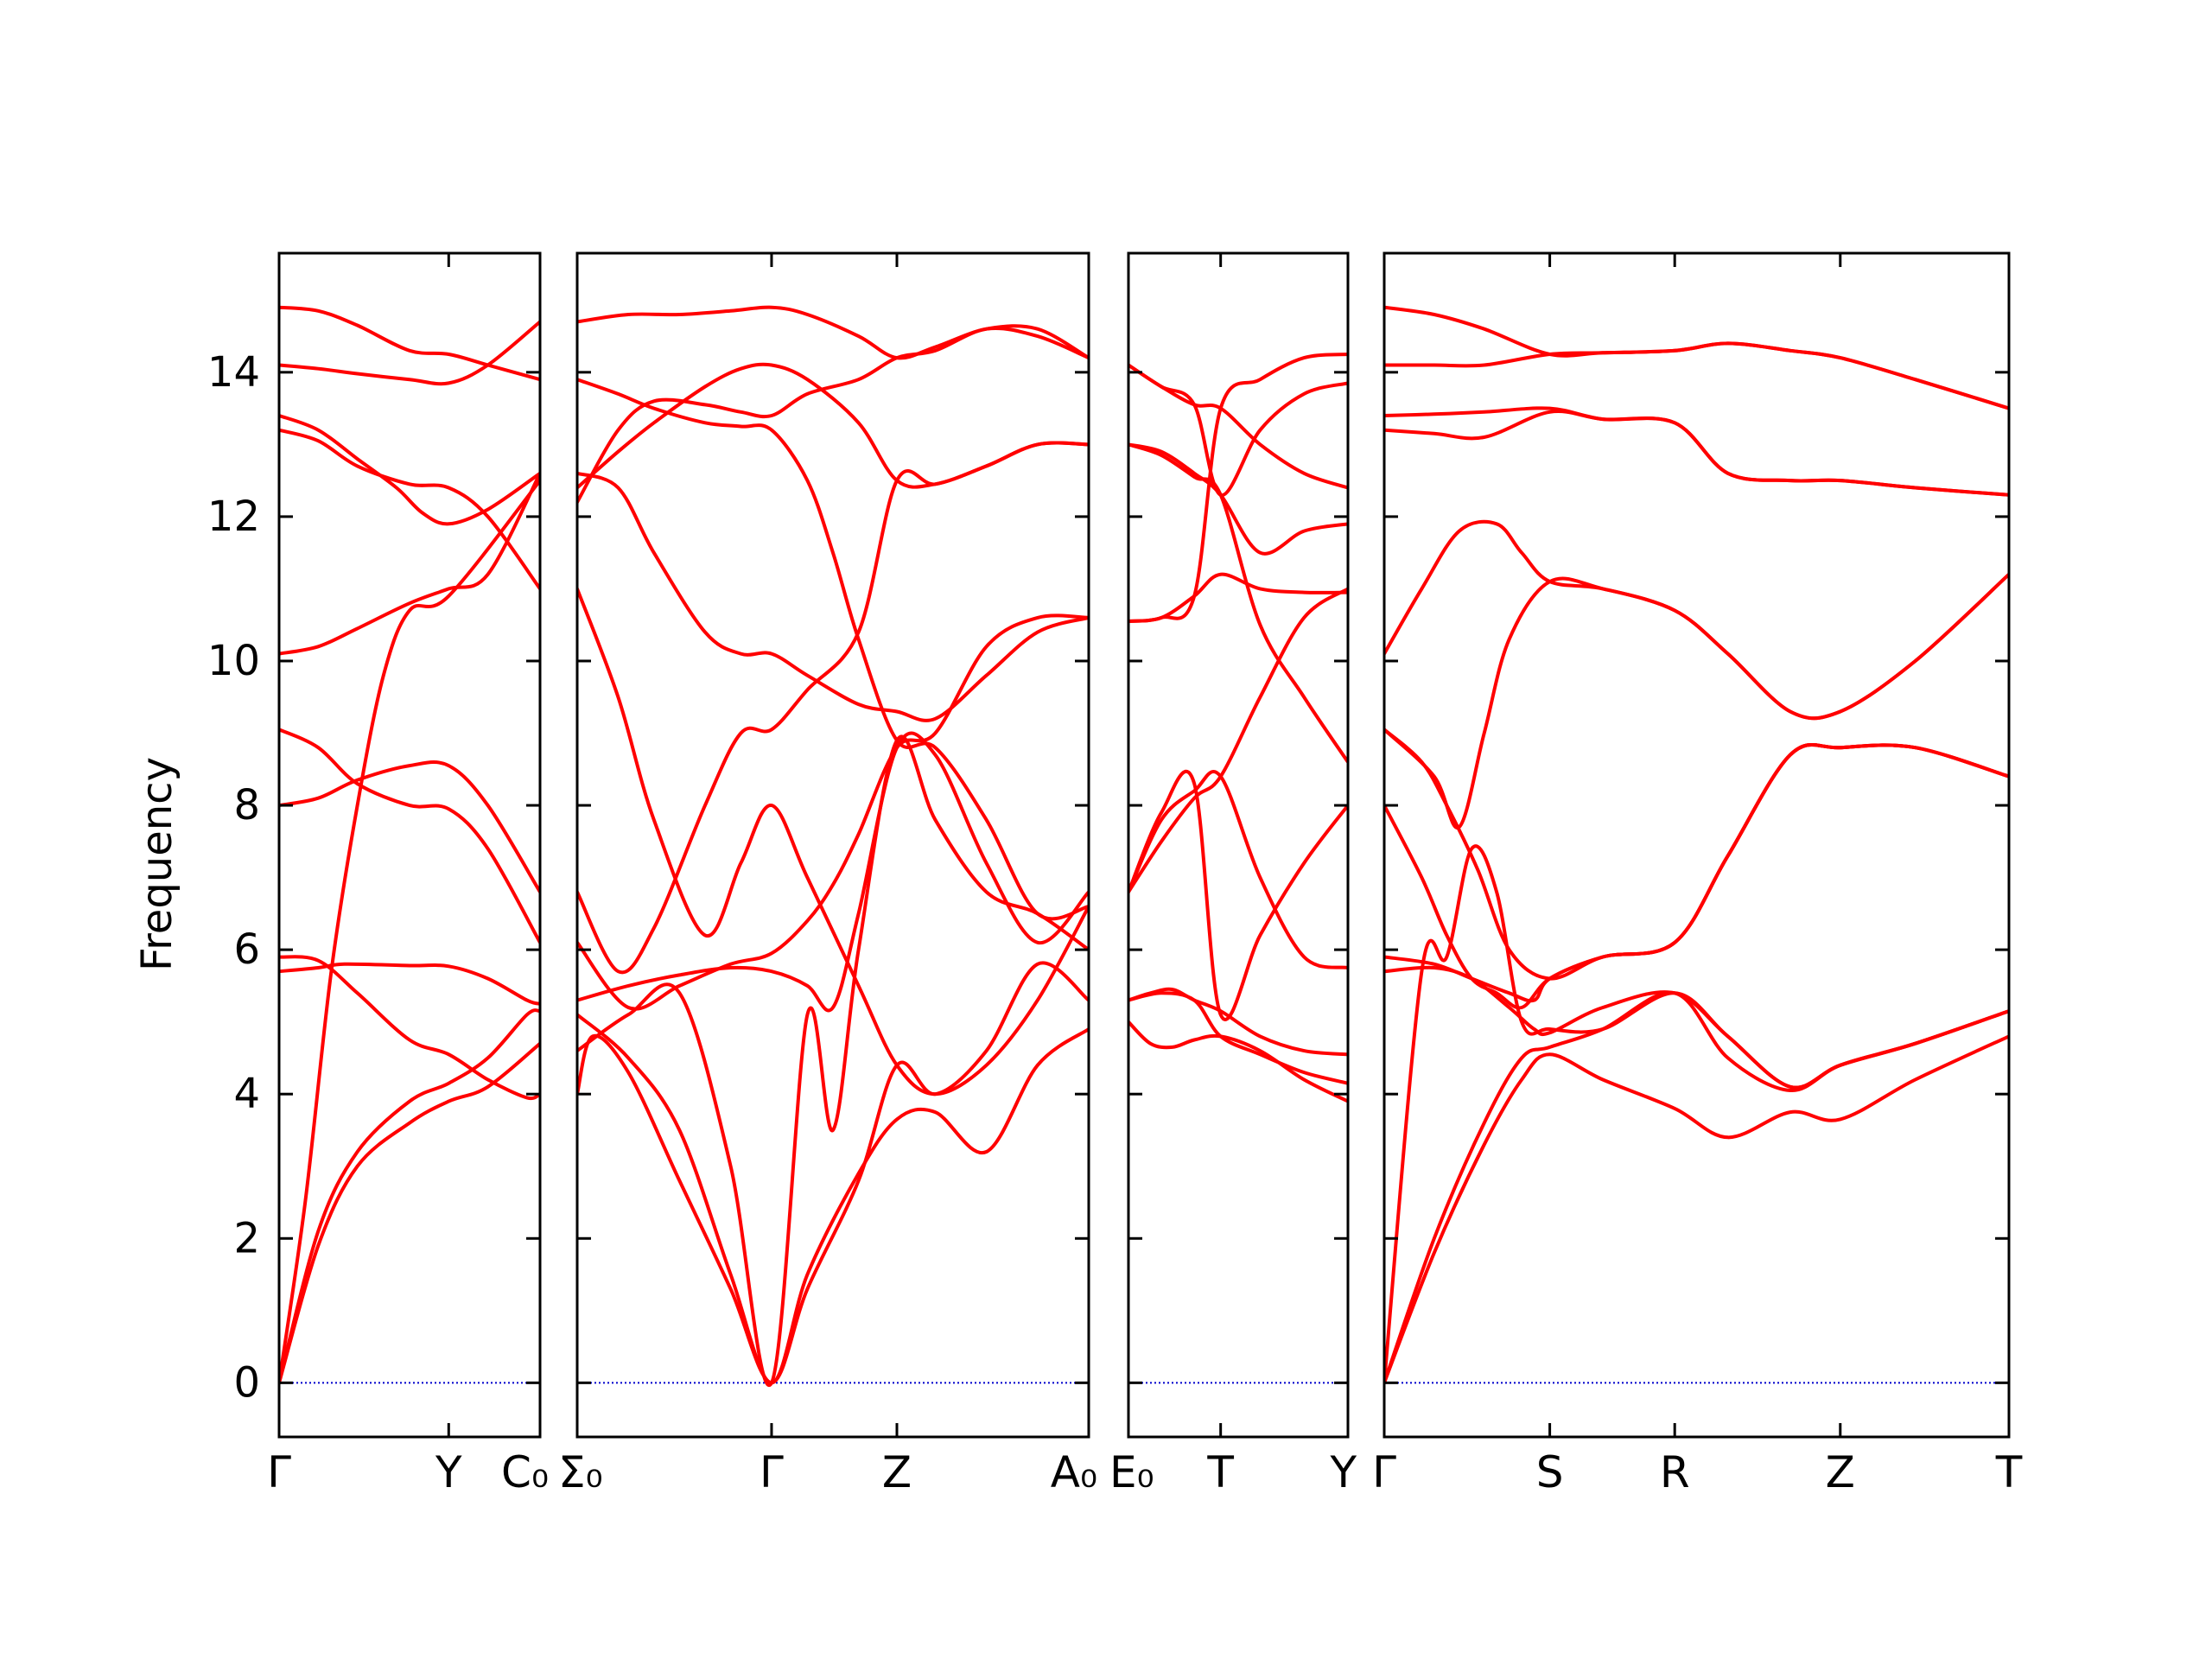 This screenshot has height=1659, width=2212. What do you see at coordinates (233, 372) in the screenshot?
I see `y-tick-label: 14` at bounding box center [233, 372].